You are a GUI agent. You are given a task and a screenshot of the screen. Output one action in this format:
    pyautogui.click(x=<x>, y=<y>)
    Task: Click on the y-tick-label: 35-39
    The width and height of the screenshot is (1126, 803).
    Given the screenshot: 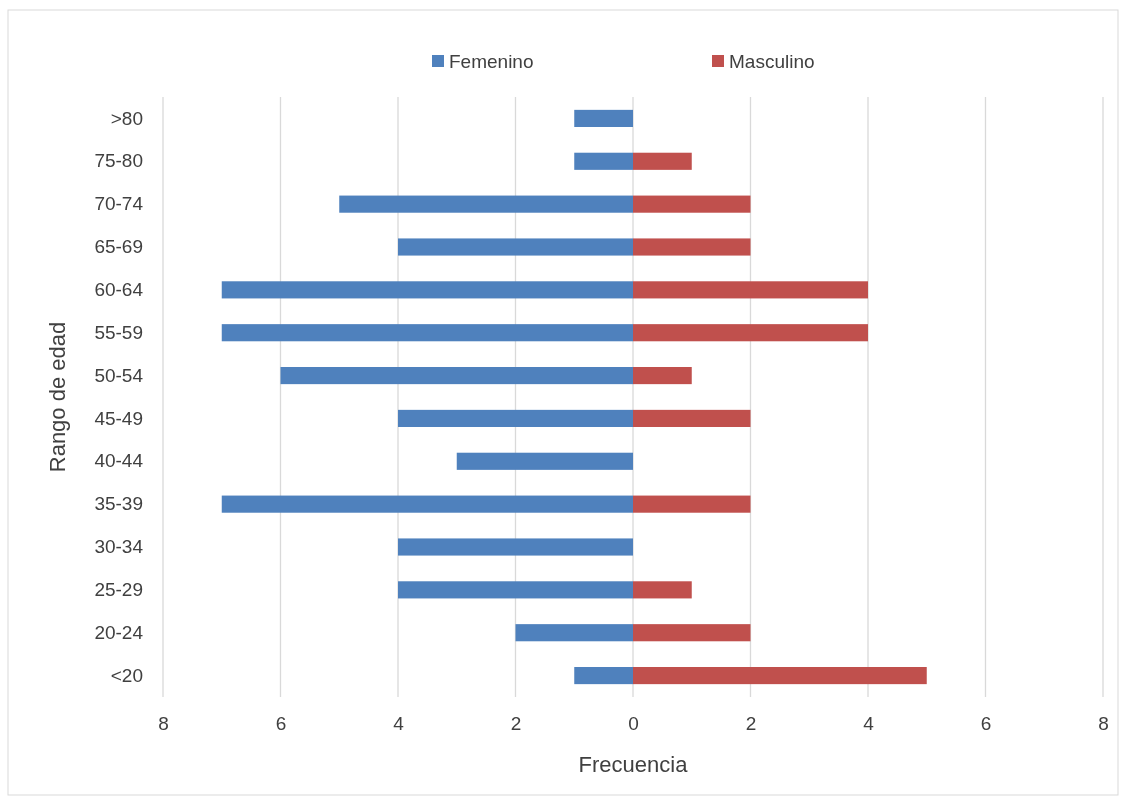 What is the action you would take?
    pyautogui.click(x=118, y=504)
    